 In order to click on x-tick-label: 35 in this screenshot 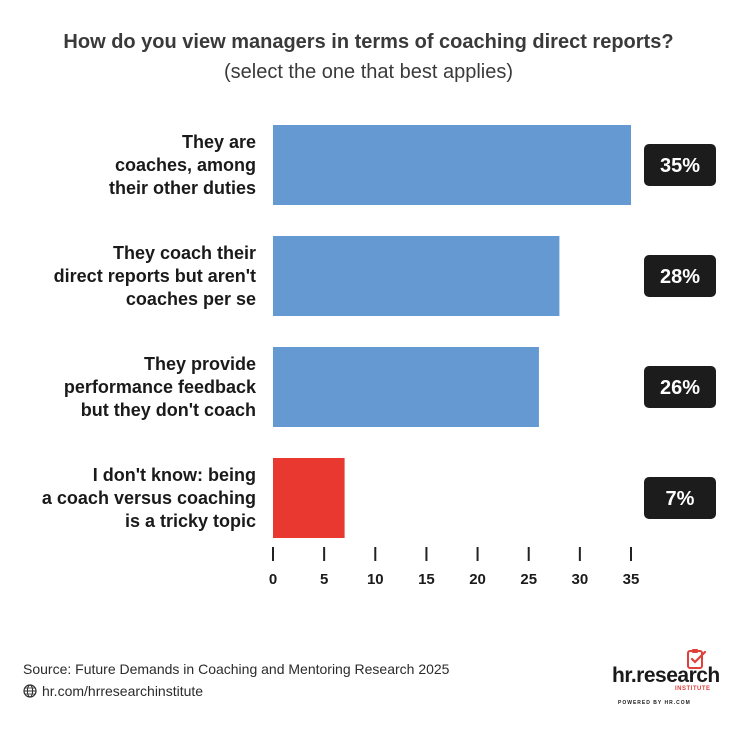, I will do `click(631, 579)`.